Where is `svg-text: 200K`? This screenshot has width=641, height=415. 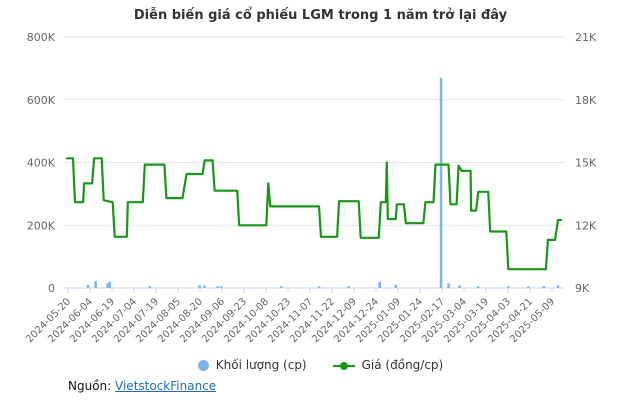
svg-text: 200K is located at coordinates (41, 225).